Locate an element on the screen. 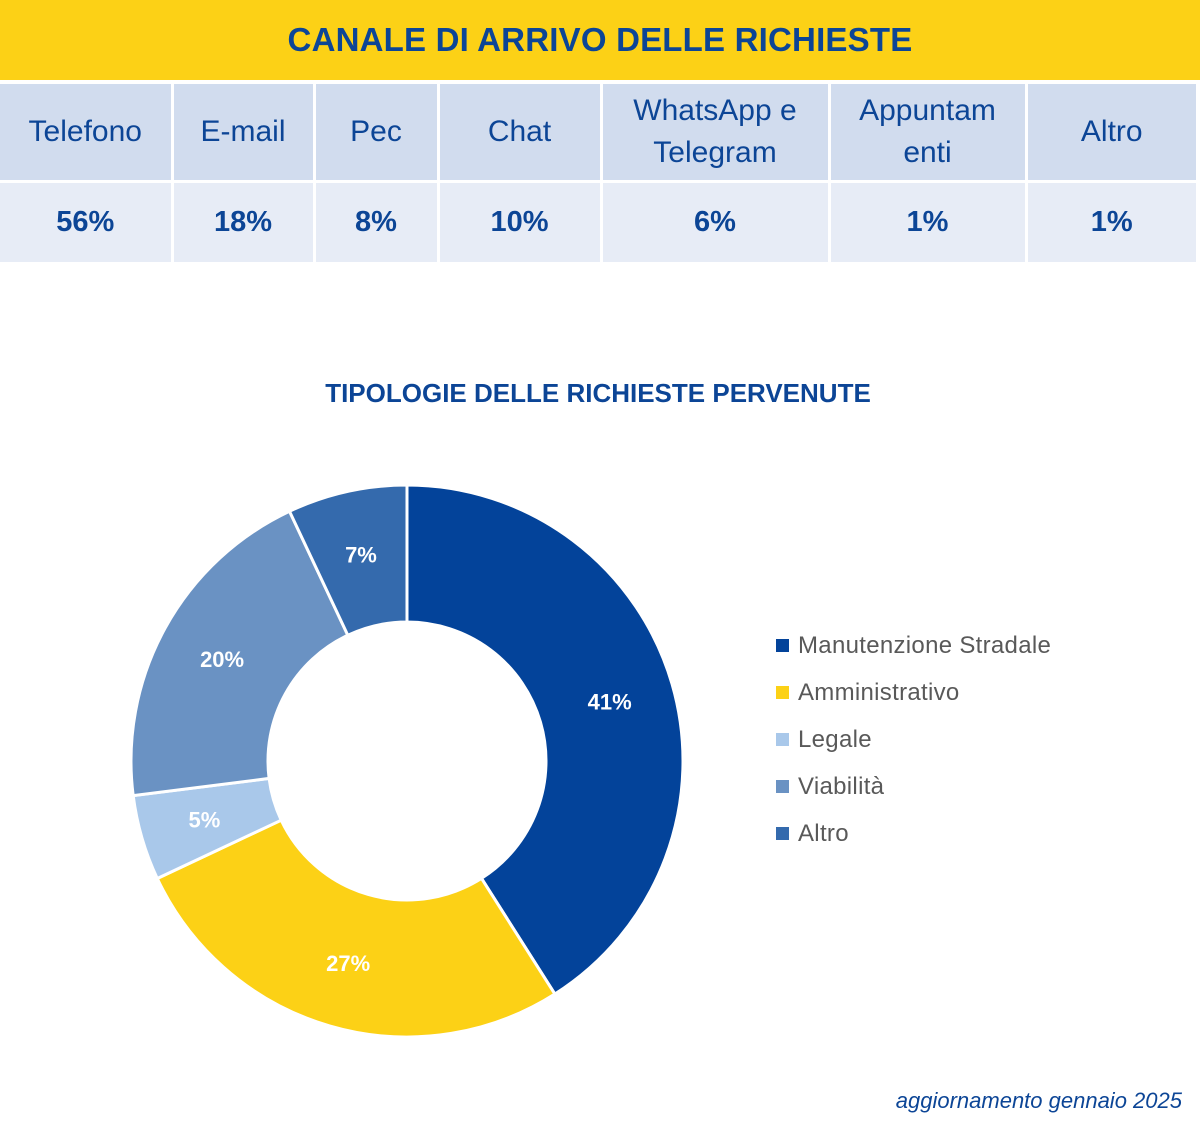 The height and width of the screenshot is (1134, 1200). legend-item-2: Legale is located at coordinates (913, 739).